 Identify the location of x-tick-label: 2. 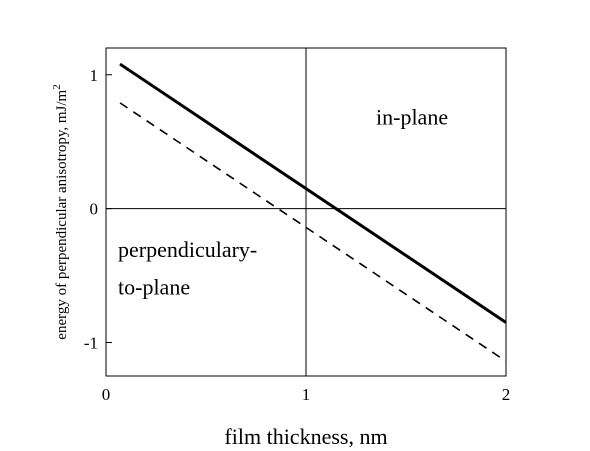
(506, 394).